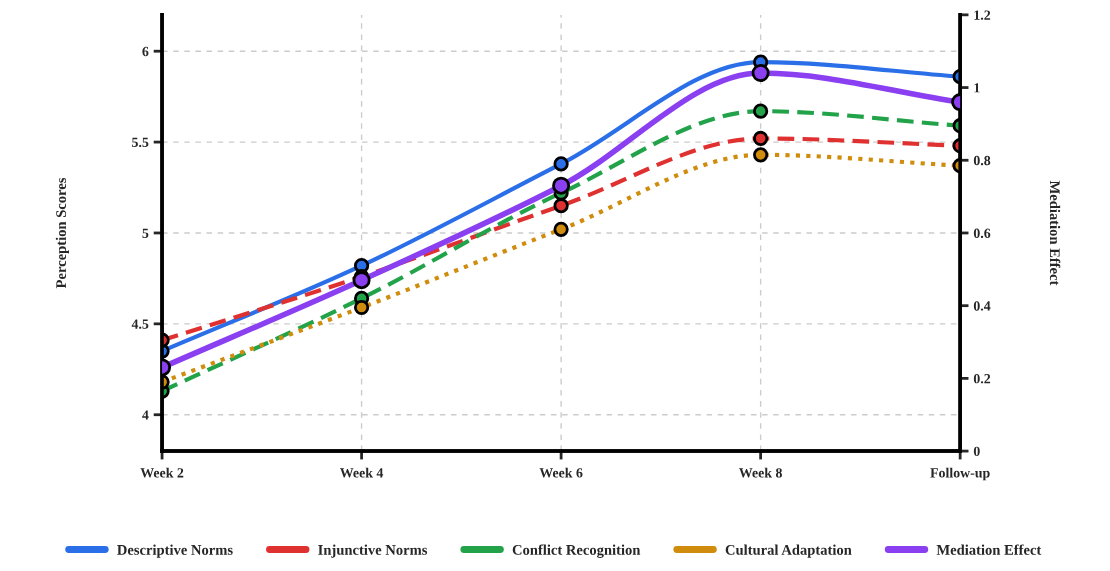 Image resolution: width=1110 pixels, height=571 pixels. I want to click on y2-tick-label: 0, so click(976, 451).